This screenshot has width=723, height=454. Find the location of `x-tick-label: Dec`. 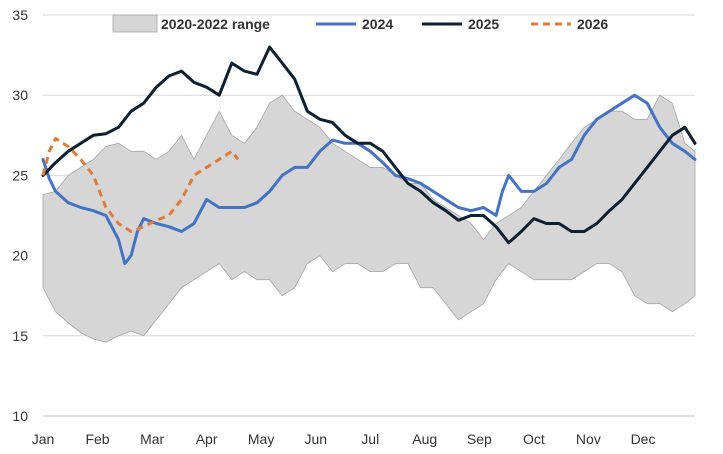

x-tick-label: Dec is located at coordinates (643, 439).